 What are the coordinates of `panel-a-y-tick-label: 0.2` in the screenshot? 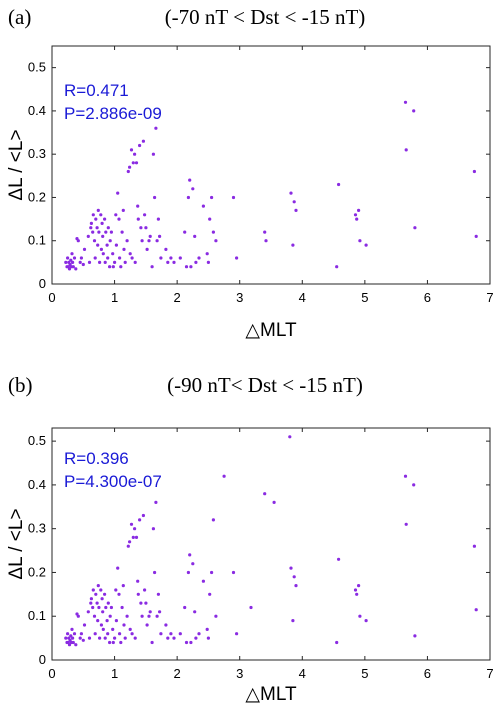 It's located at (37, 196).